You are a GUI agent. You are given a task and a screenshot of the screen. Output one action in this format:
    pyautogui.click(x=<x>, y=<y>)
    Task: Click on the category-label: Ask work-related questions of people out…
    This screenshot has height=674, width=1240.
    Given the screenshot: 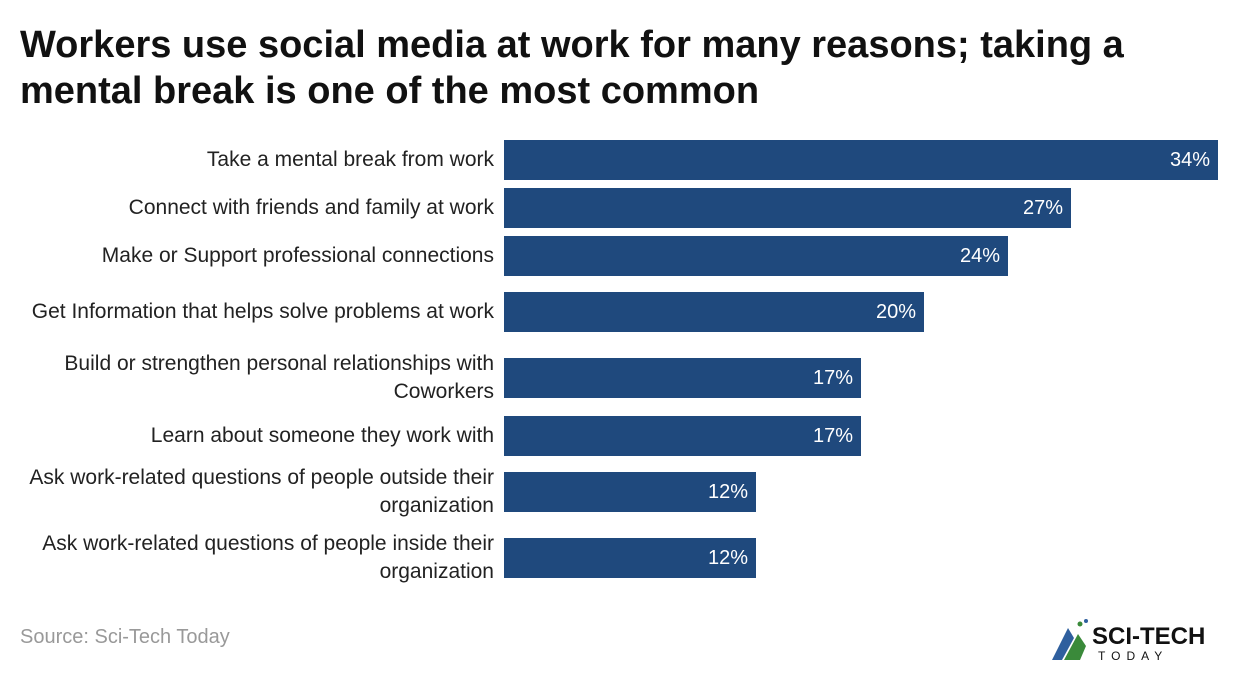 What is the action you would take?
    pyautogui.click(x=261, y=491)
    